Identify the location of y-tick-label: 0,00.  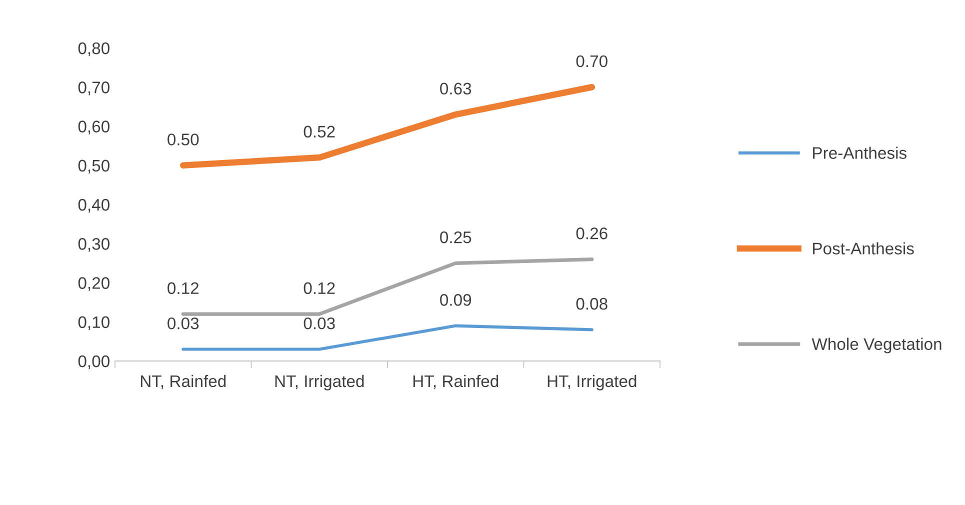
(94, 362).